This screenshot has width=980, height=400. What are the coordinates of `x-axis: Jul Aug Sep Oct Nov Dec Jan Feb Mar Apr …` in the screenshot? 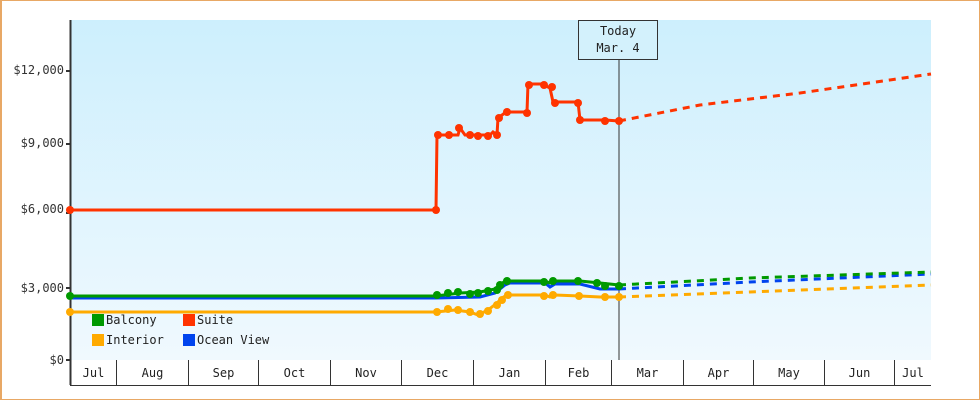 It's located at (500, 373).